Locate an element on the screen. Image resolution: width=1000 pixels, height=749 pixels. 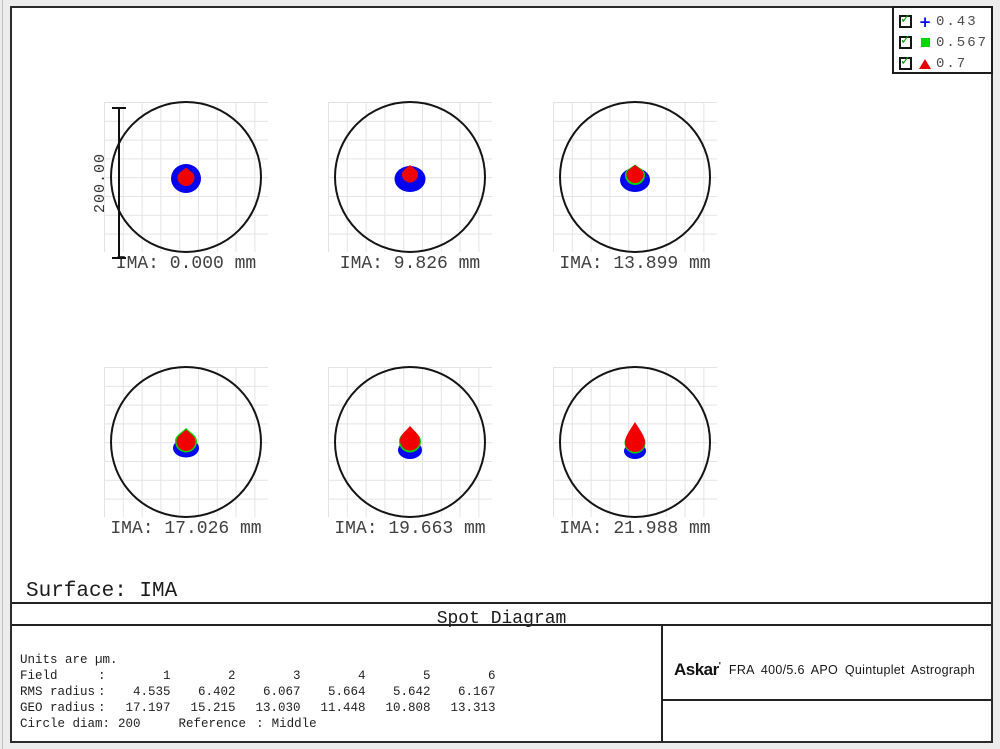
table-cell: 13.313 is located at coordinates (473, 708).